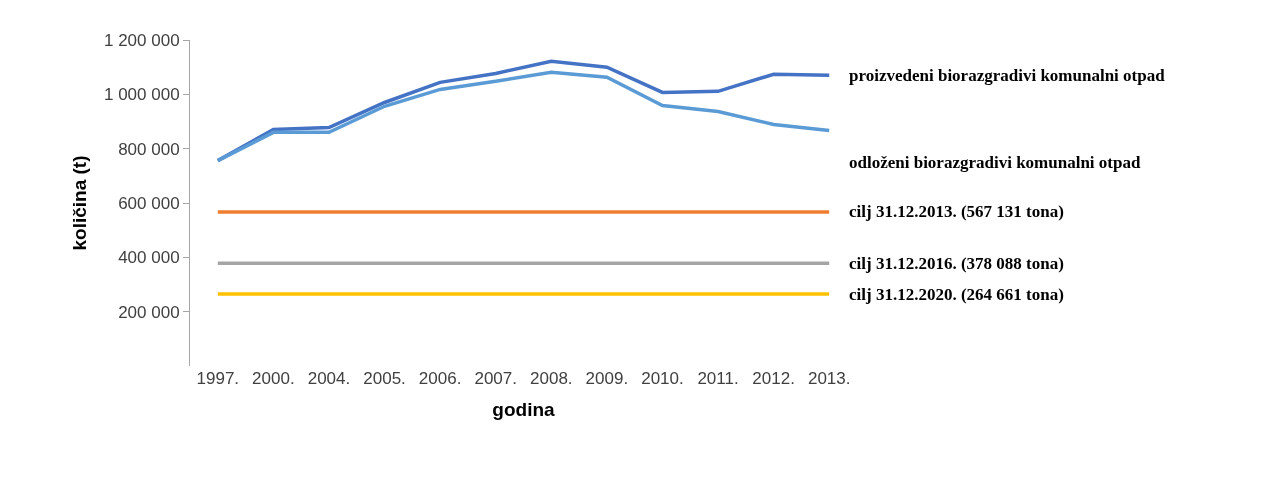 The height and width of the screenshot is (480, 1281). Describe the element at coordinates (149, 258) in the screenshot. I see `y-tick-label: 400 000` at that location.